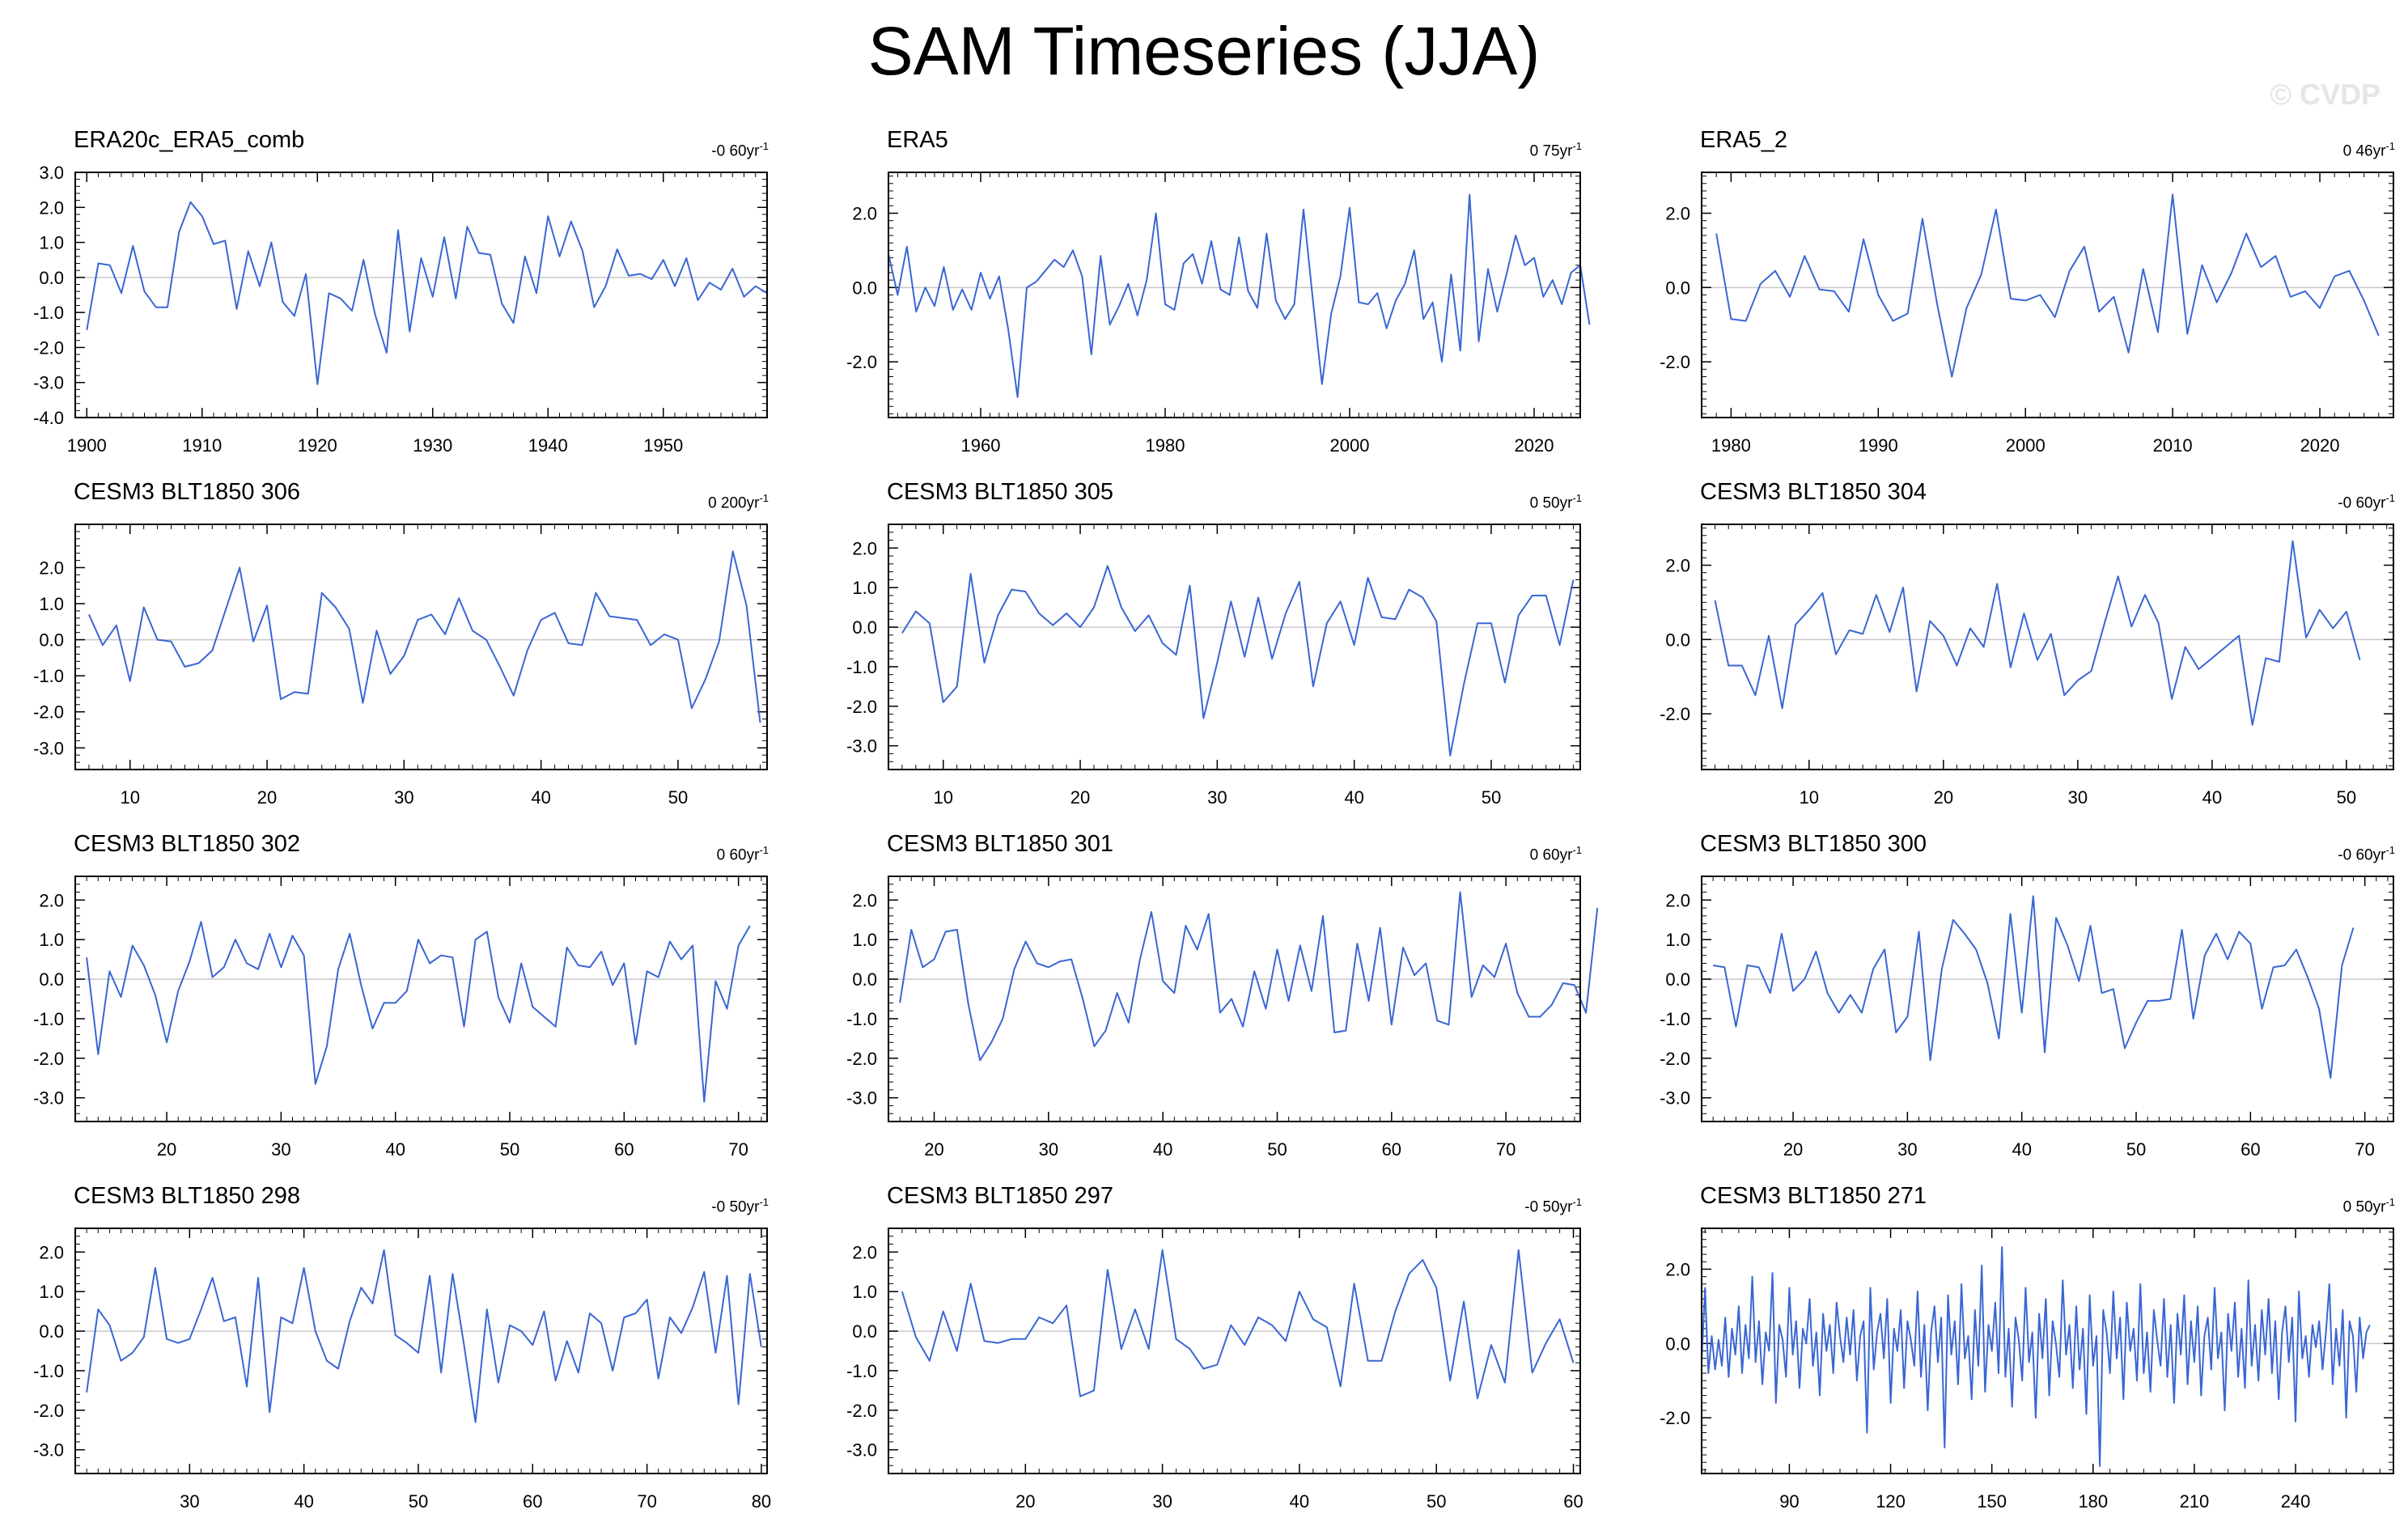 The width and height of the screenshot is (2408, 1535). What do you see at coordinates (187, 492) in the screenshot?
I see `panel-title: CESM3 BLT1850 306` at bounding box center [187, 492].